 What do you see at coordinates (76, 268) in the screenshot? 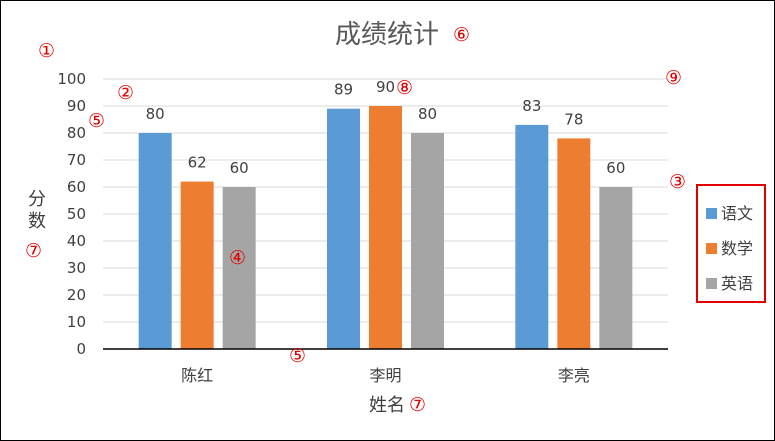
I see `y-tick-label: 30` at bounding box center [76, 268].